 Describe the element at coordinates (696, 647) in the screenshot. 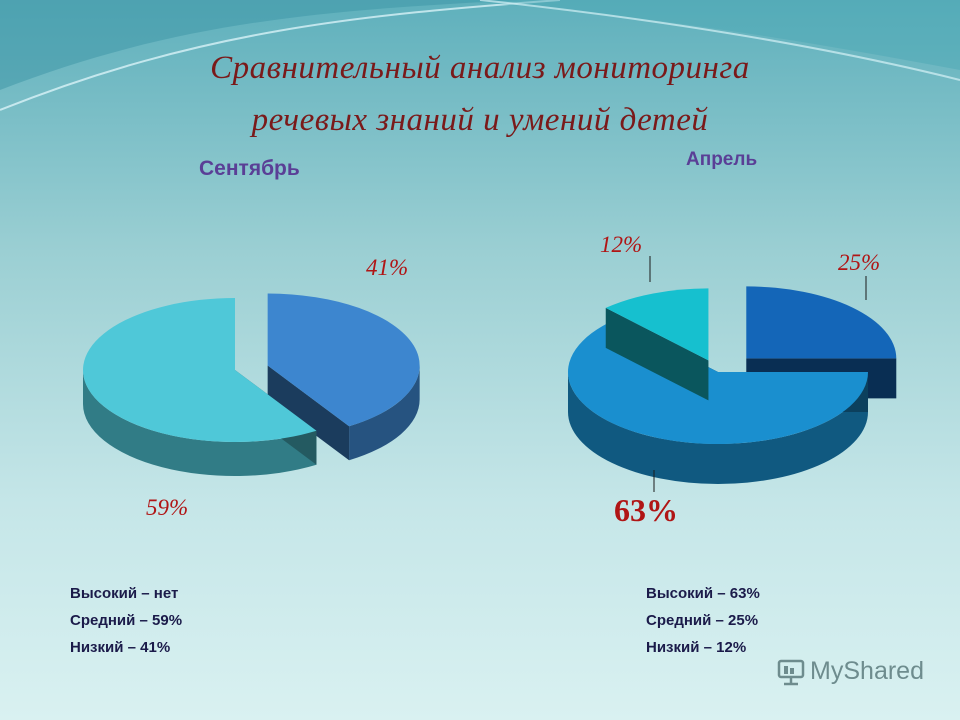

I see `april-legend-item: Низкий – 12%` at that location.